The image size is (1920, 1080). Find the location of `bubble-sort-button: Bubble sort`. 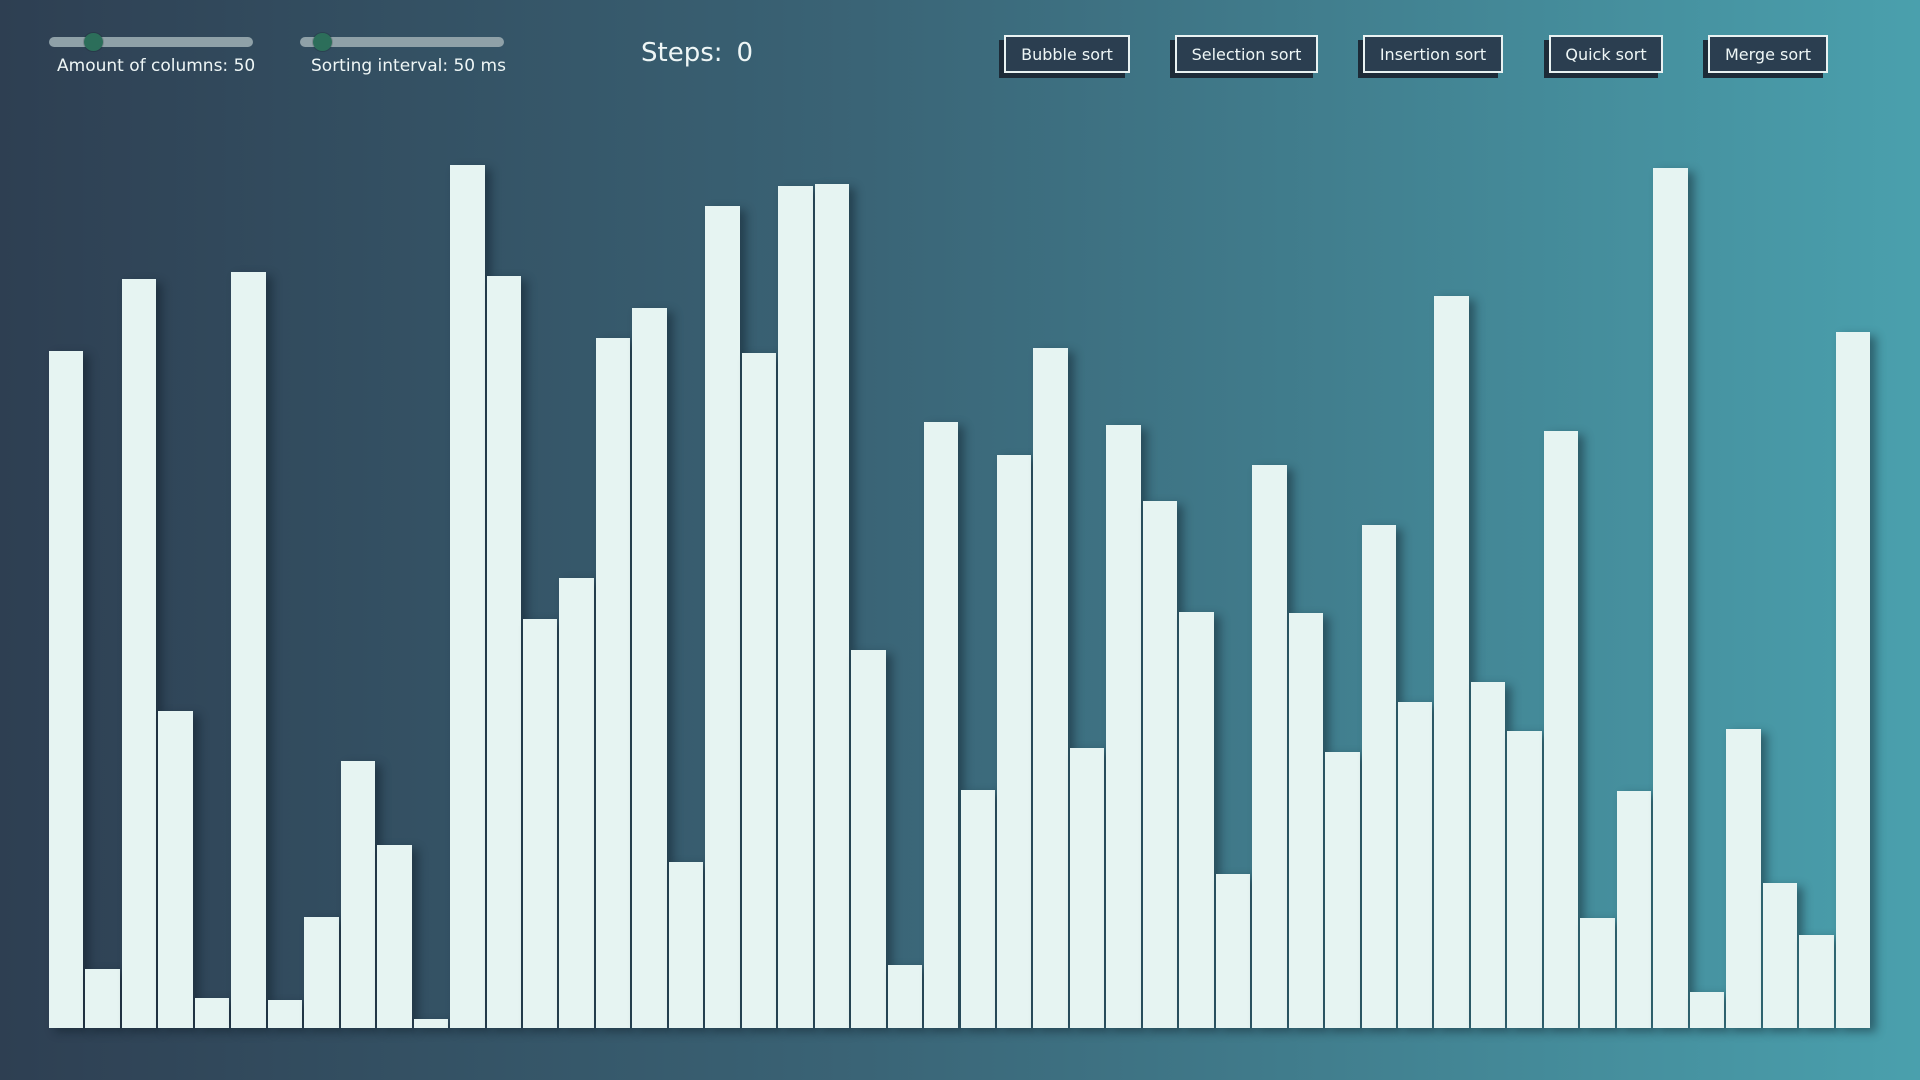

bubble-sort-button: Bubble sort is located at coordinates (1067, 54).